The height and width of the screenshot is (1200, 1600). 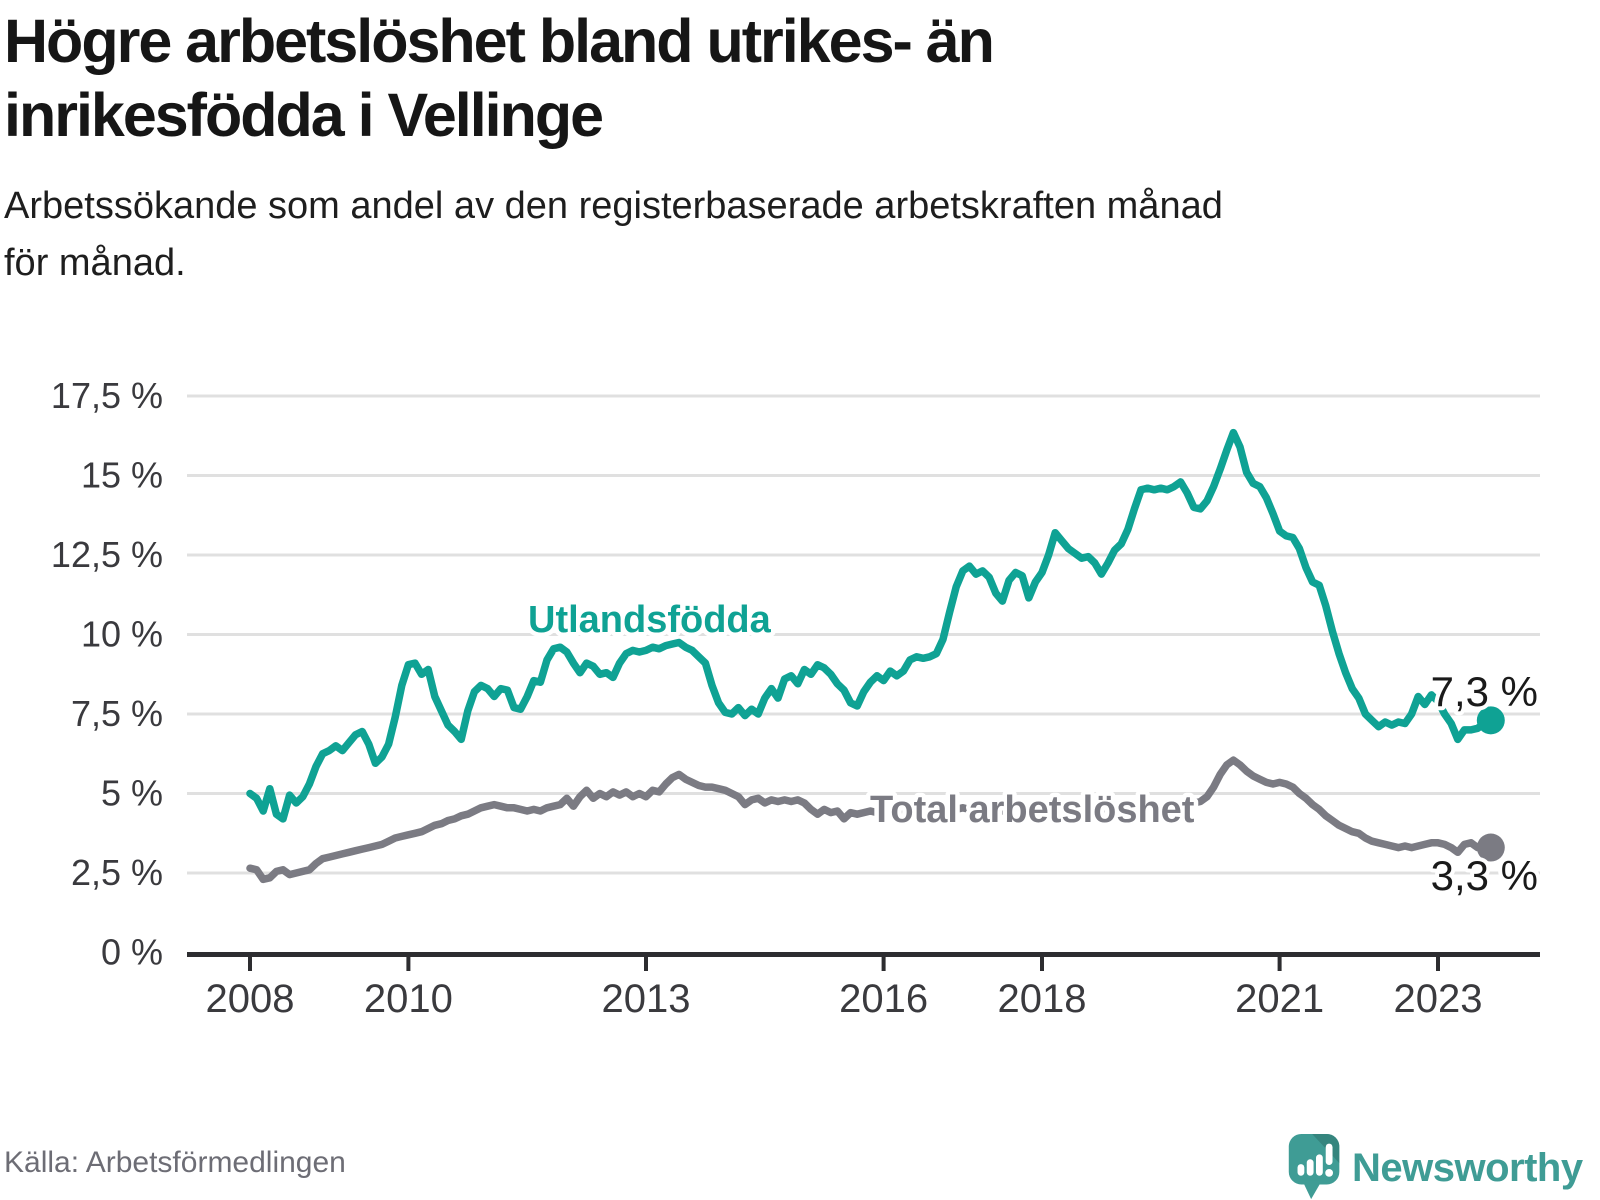 I want to click on series-endpoint-dot-total, so click(x=1490, y=847).